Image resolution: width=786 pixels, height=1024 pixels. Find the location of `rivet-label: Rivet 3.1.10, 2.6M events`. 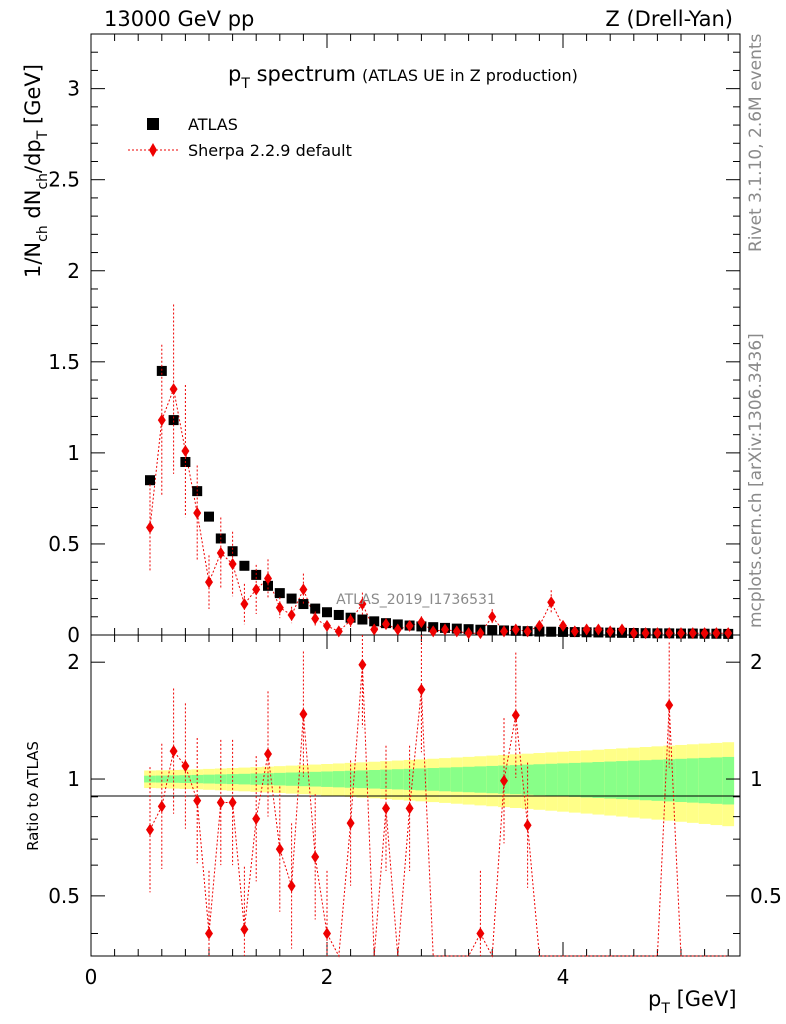

rivet-label: Rivet 3.1.10, 2.6M events is located at coordinates (756, 142).